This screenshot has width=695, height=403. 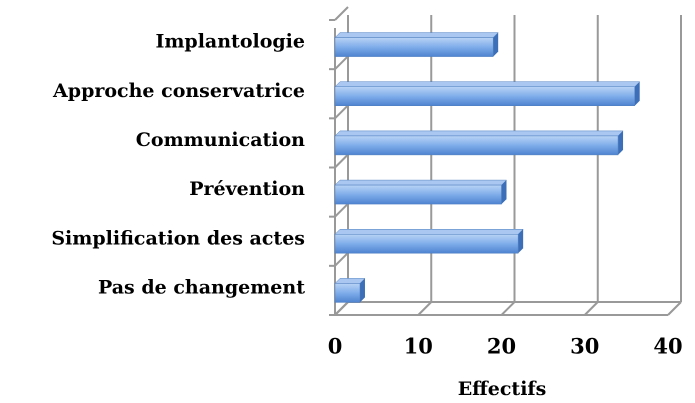 What do you see at coordinates (178, 91) in the screenshot?
I see `y-tick-label: Approche conservatrice` at bounding box center [178, 91].